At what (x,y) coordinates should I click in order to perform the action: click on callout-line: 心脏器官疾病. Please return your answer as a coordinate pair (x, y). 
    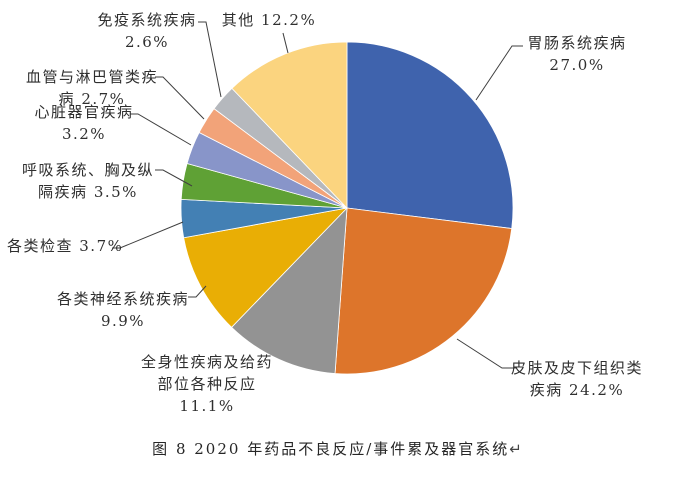
    Looking at the image, I should click on (84, 112).